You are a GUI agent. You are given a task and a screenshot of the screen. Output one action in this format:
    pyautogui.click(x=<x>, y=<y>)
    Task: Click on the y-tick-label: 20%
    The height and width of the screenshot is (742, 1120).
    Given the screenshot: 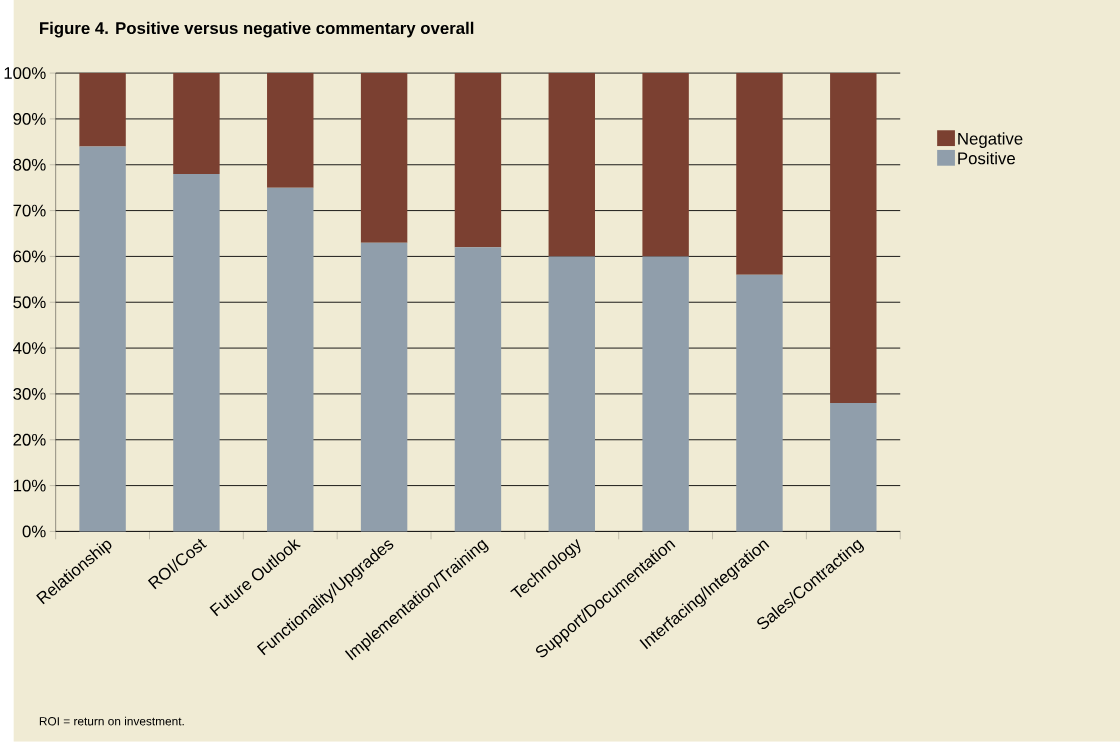 What is the action you would take?
    pyautogui.click(x=29, y=439)
    